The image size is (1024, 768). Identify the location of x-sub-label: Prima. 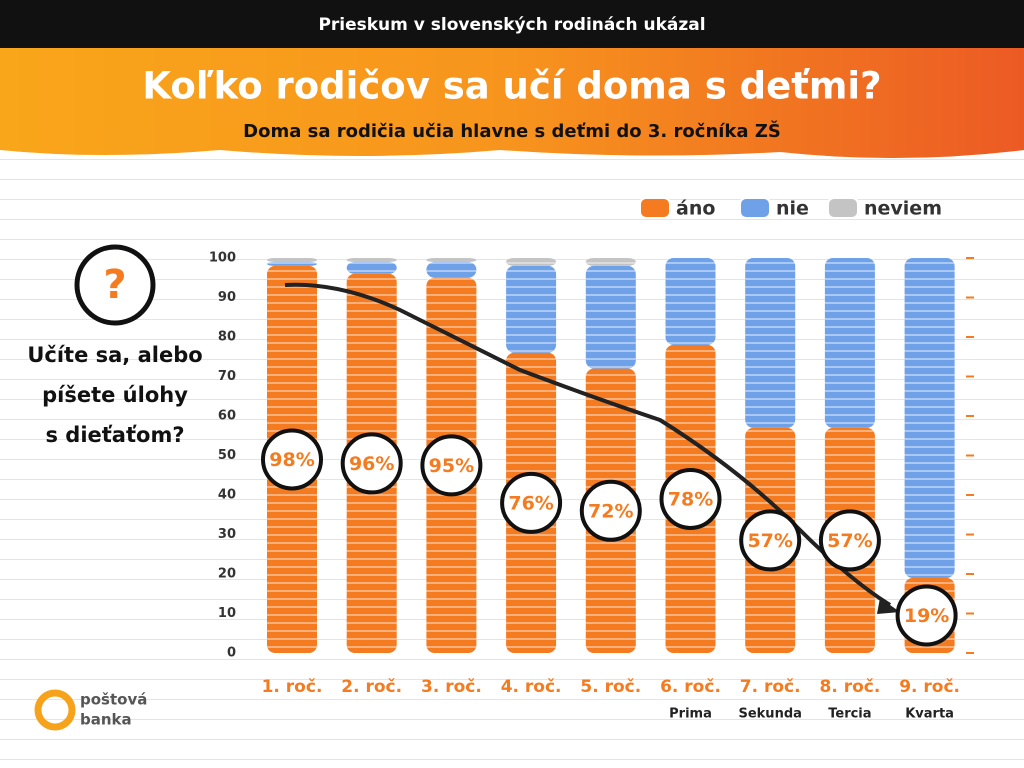
(690, 714).